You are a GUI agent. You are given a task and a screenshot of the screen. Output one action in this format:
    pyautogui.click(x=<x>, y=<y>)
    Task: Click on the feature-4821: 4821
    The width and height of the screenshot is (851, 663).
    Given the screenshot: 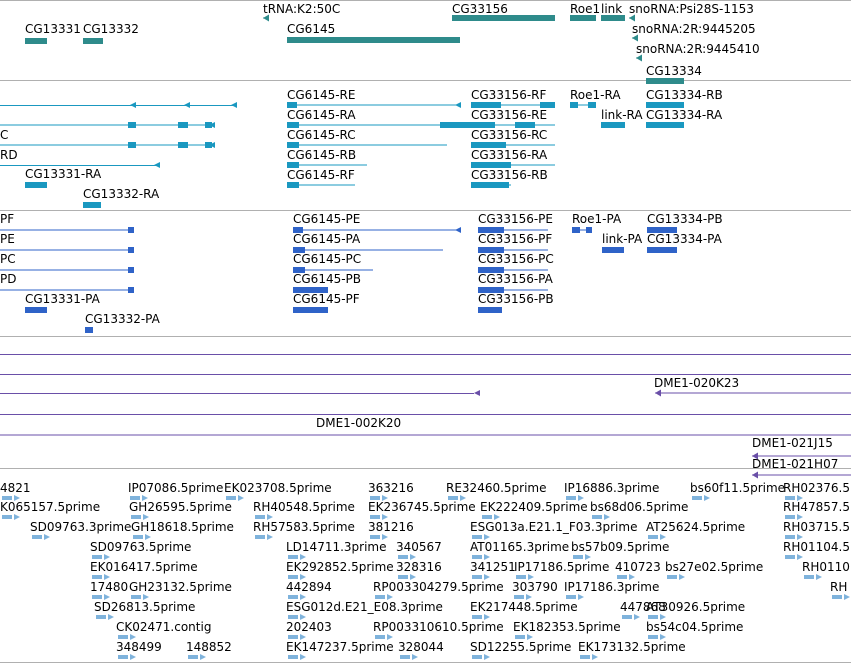 What is the action you would take?
    pyautogui.click(x=15, y=491)
    